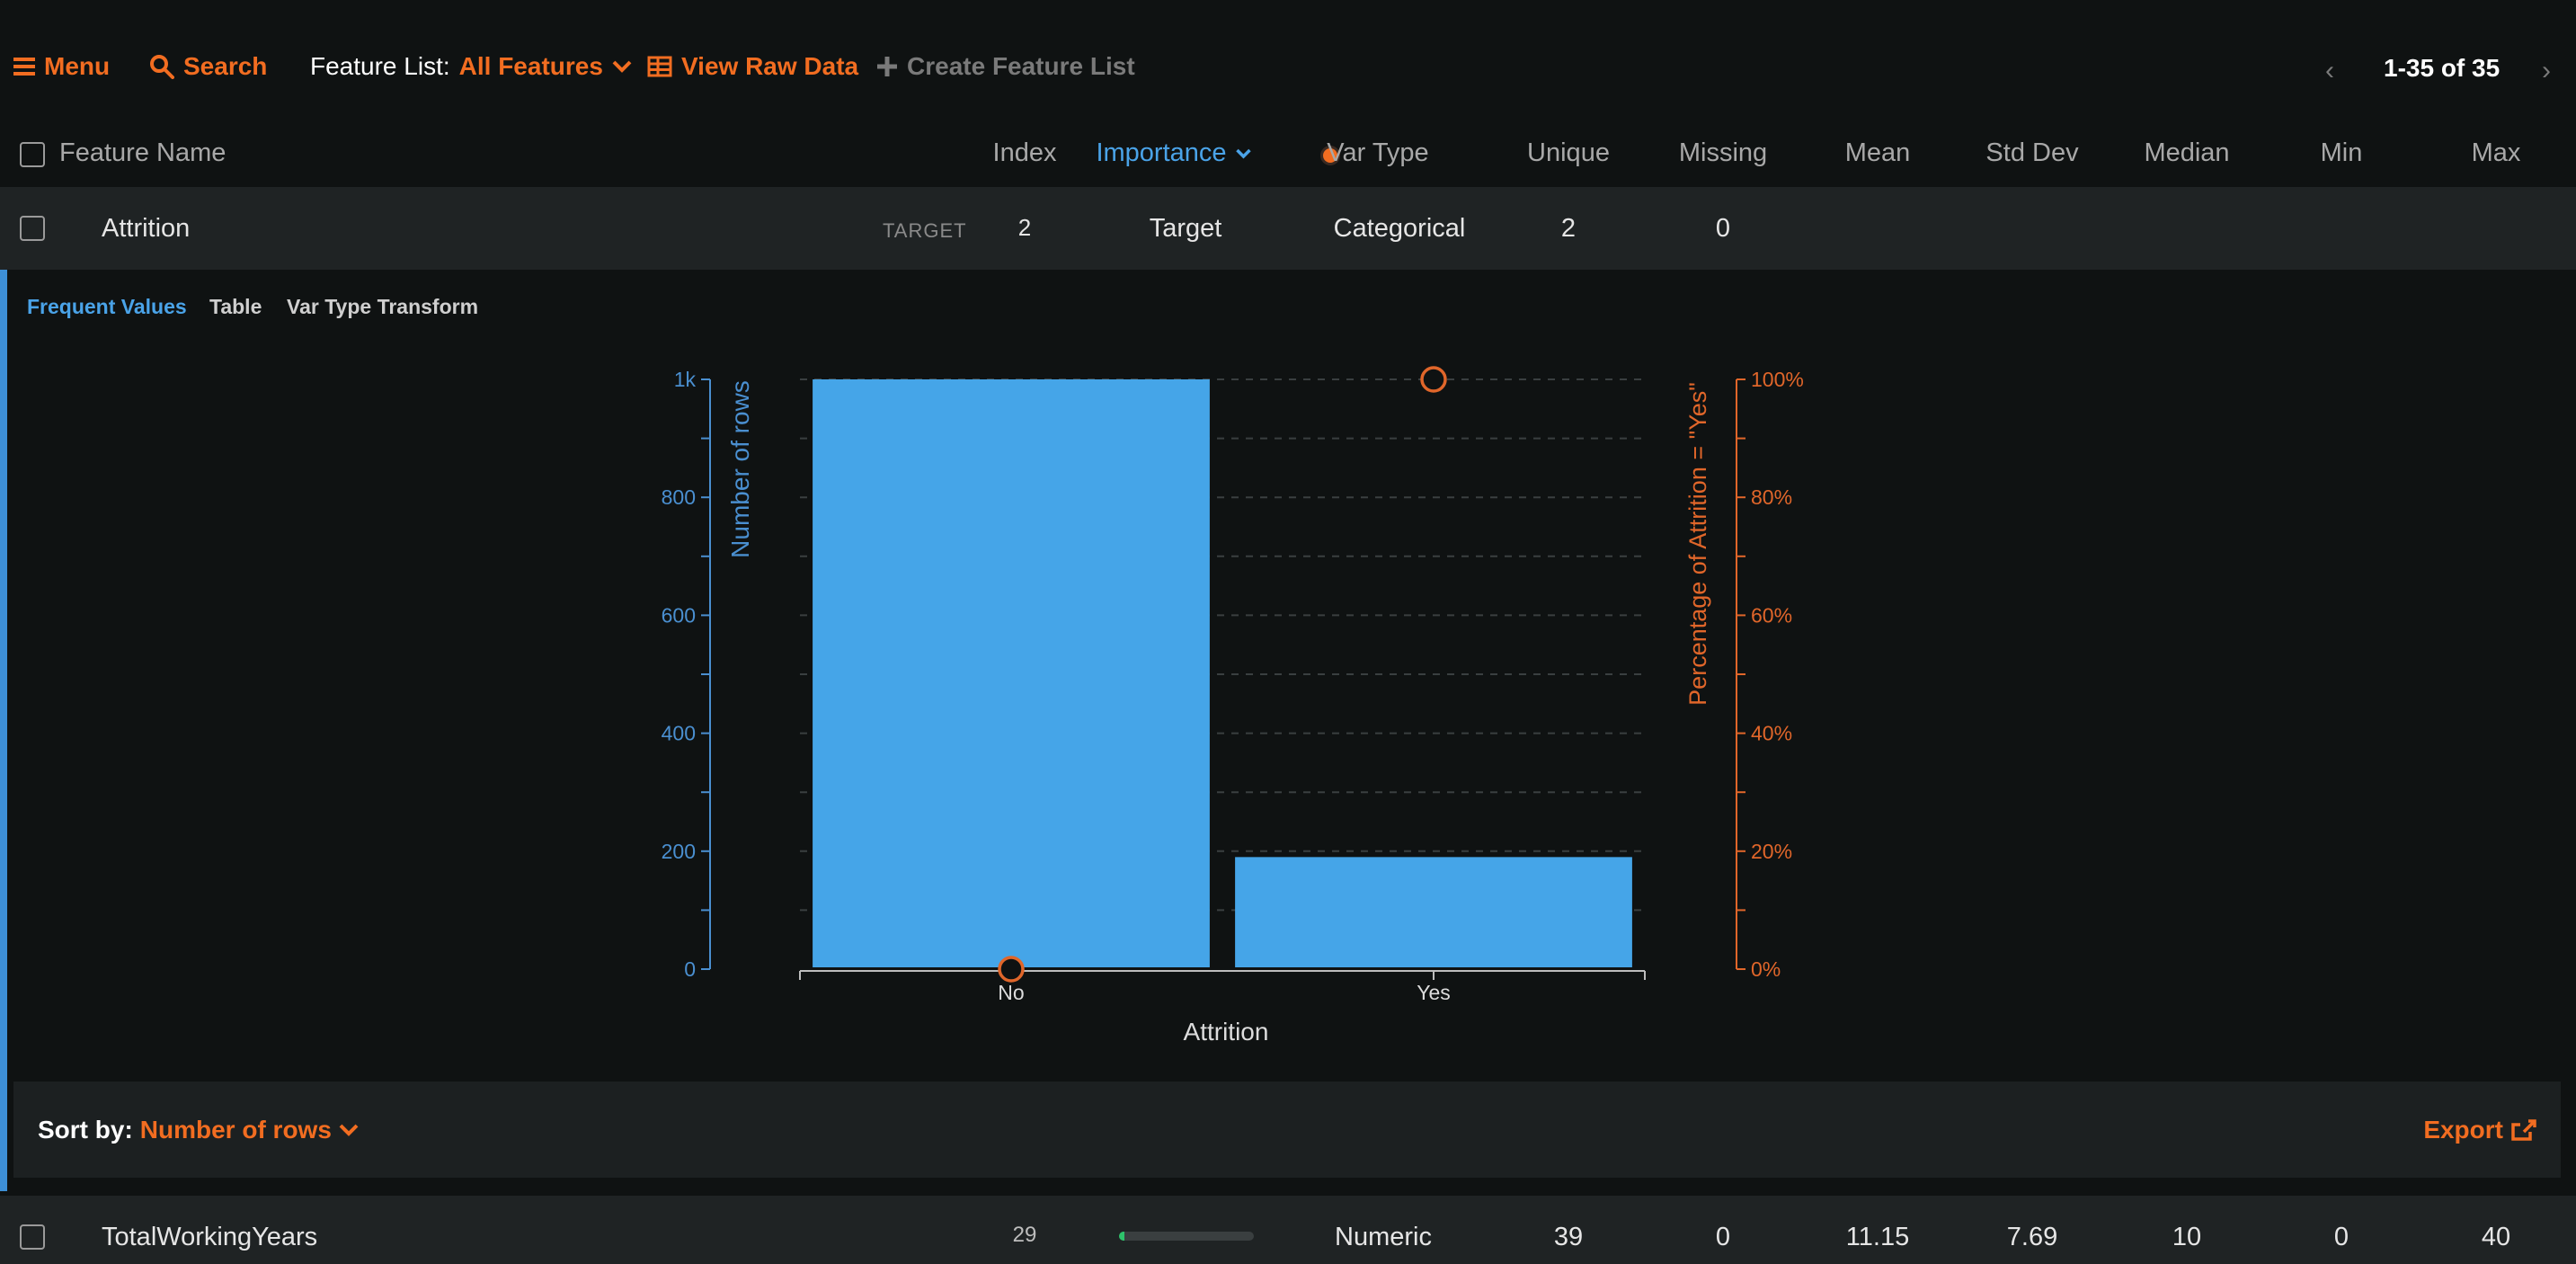  I want to click on col-median: Median, so click(2187, 152).